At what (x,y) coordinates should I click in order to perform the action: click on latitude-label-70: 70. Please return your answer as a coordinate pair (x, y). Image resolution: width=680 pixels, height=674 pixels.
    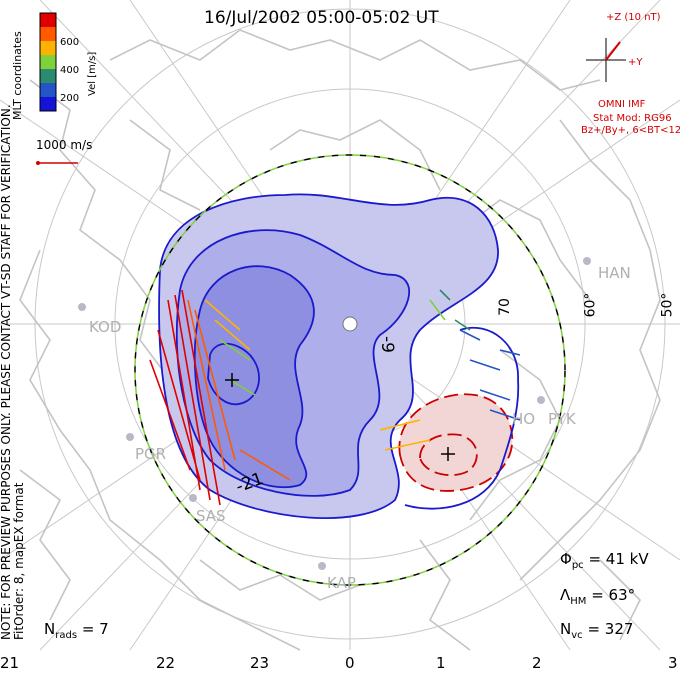
    Looking at the image, I should click on (504, 307).